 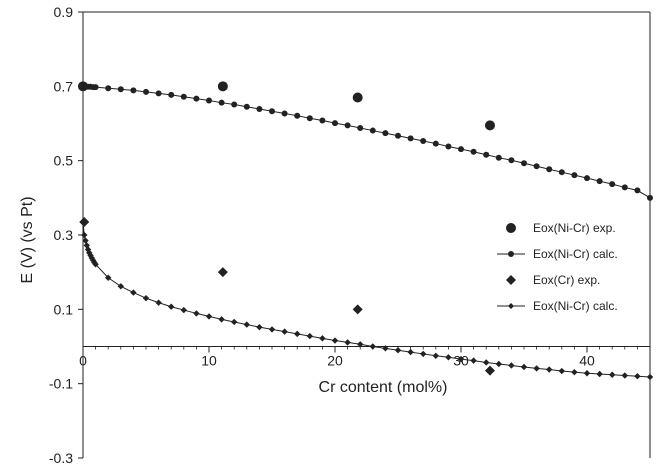 What do you see at coordinates (575, 254) in the screenshot?
I see `legend-label: Eox(Ni-Cr) calc.` at bounding box center [575, 254].